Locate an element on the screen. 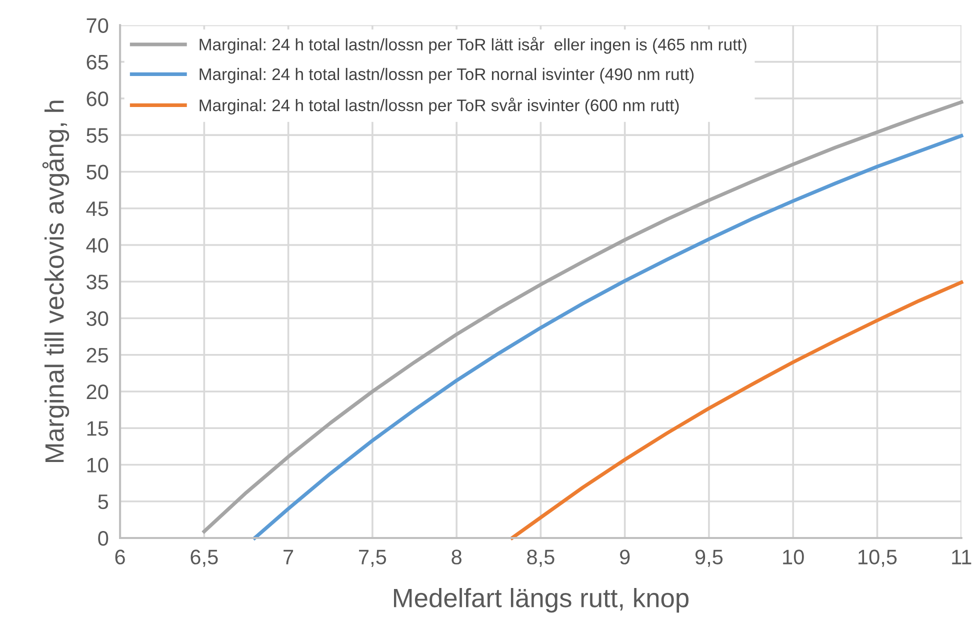  x-tick-label: 10,5 is located at coordinates (877, 558).